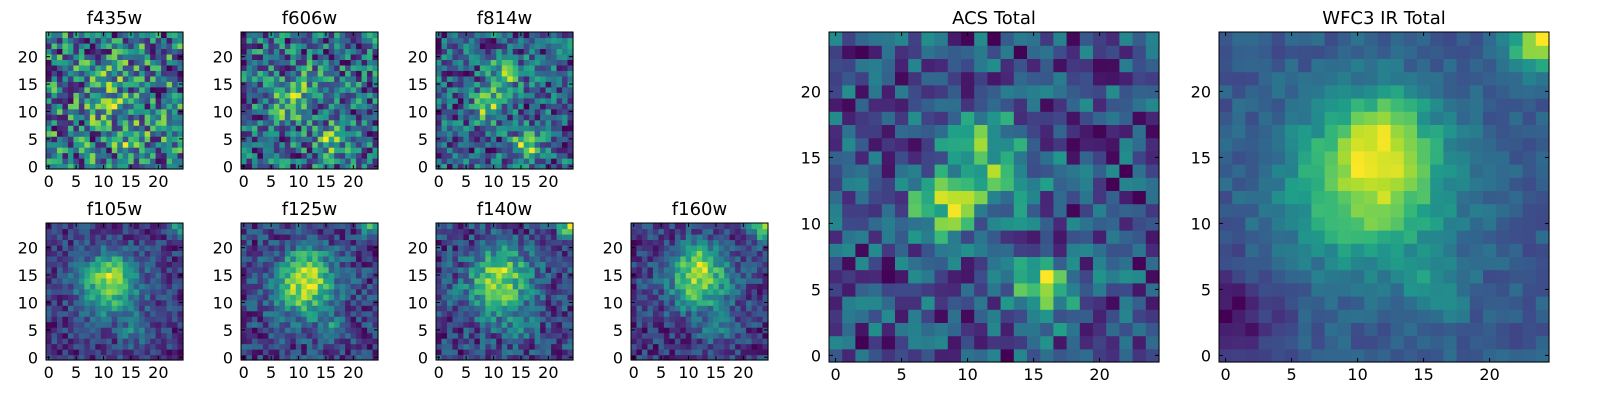 This screenshot has height=400, width=1600. Describe the element at coordinates (688, 372) in the screenshot. I see `x-tick-label: 10` at that location.